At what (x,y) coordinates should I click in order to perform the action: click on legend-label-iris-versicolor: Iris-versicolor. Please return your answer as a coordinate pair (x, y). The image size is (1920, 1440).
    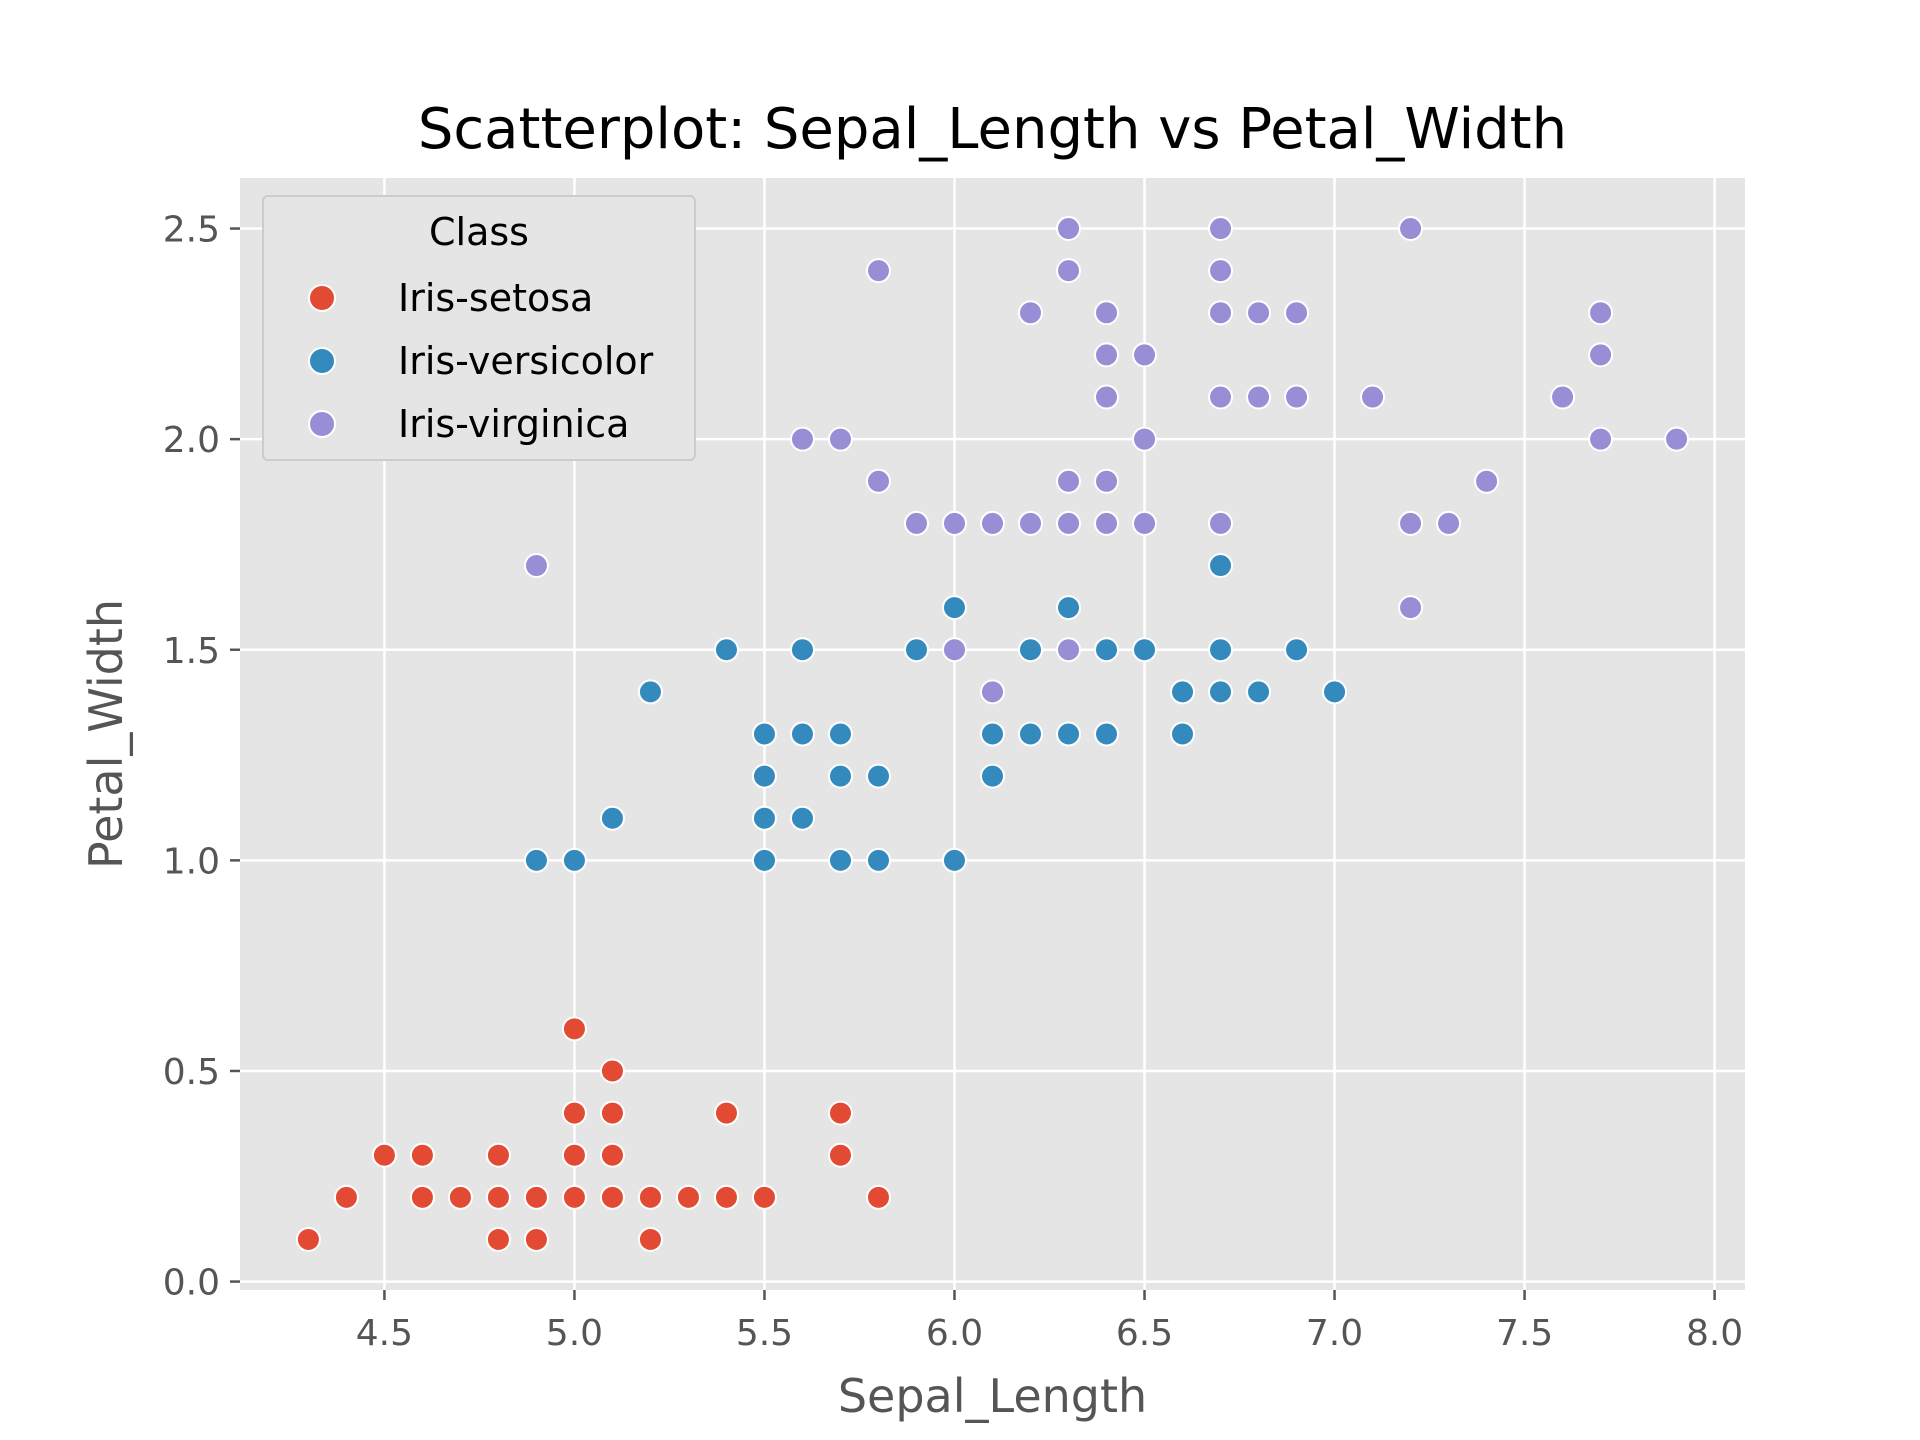
    Looking at the image, I should click on (526, 361).